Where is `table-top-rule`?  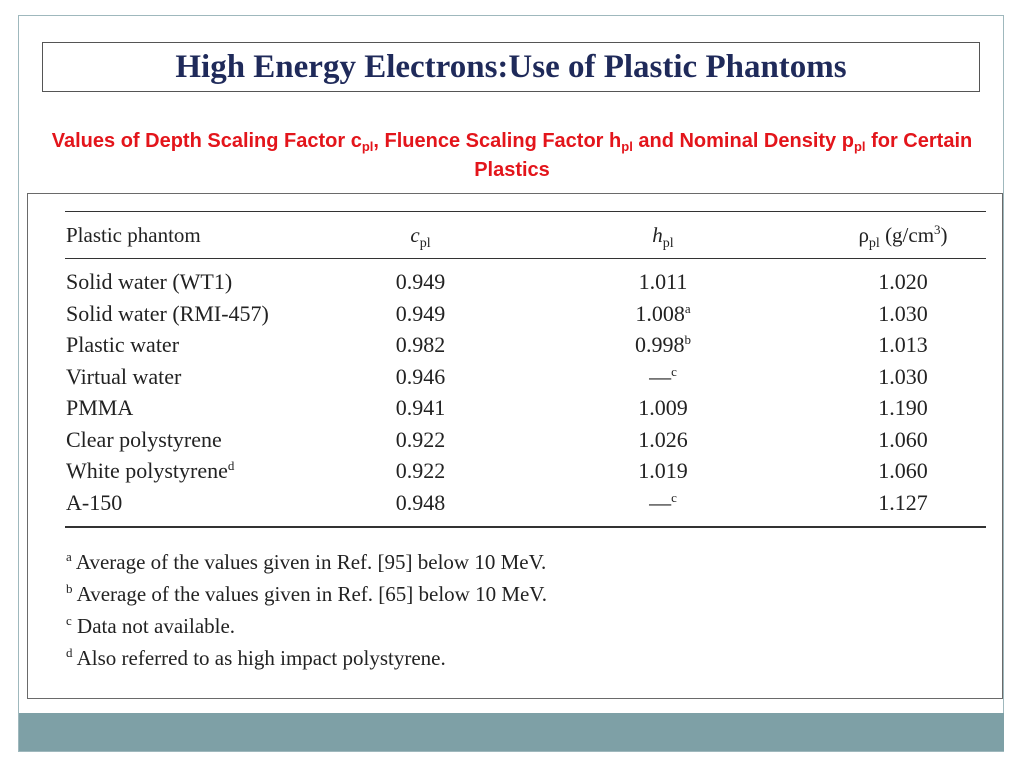 table-top-rule is located at coordinates (525, 211).